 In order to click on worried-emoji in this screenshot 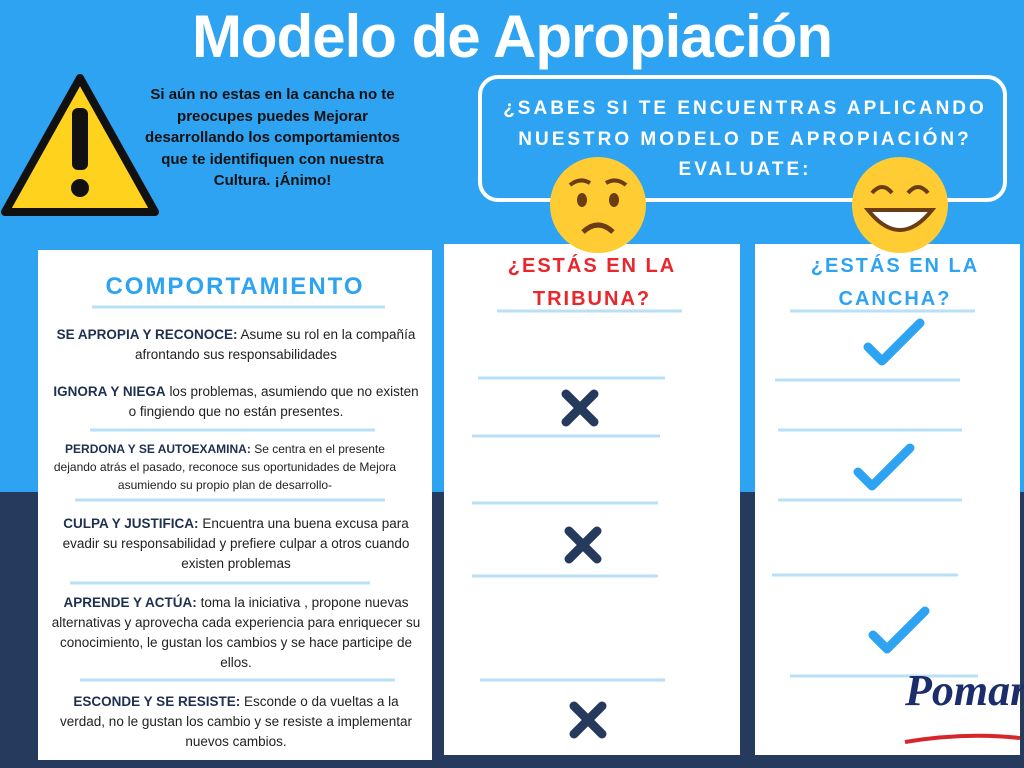, I will do `click(598, 205)`.